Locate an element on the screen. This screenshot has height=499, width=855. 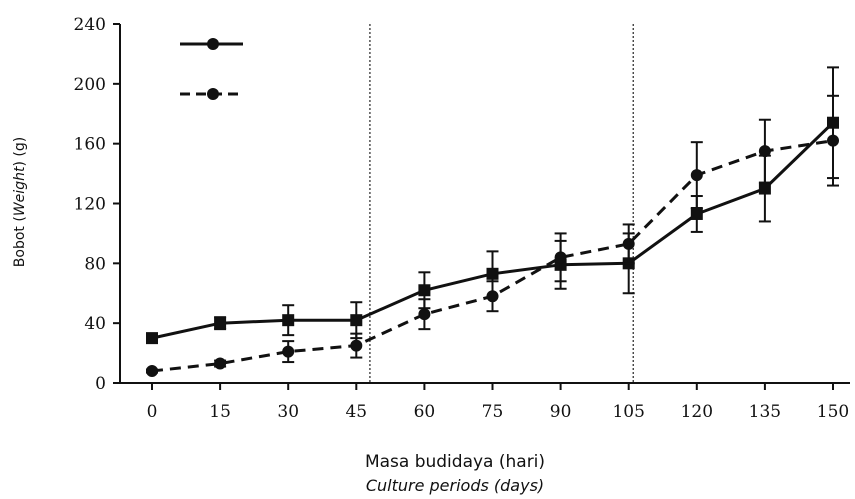
x-tick-label: 45 is located at coordinates (356, 412).